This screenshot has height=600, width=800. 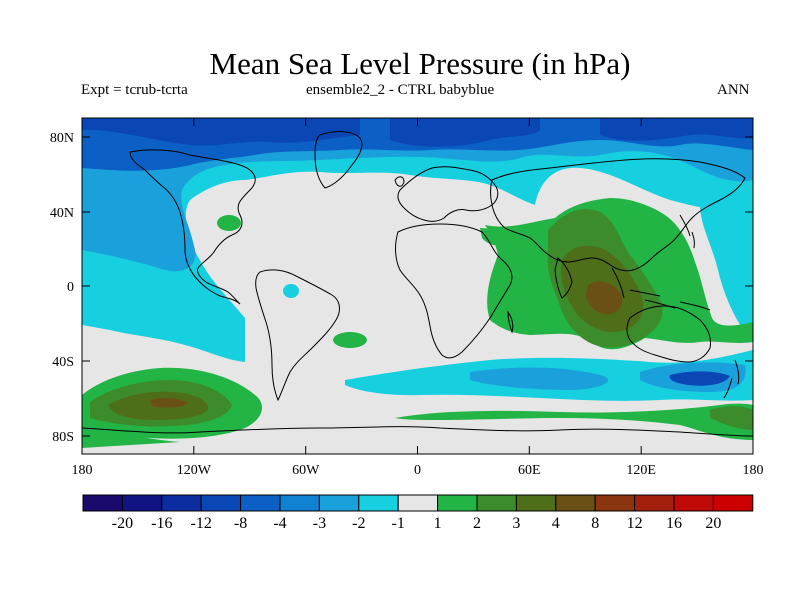 I want to click on colorbar-label: -3, so click(x=319, y=523).